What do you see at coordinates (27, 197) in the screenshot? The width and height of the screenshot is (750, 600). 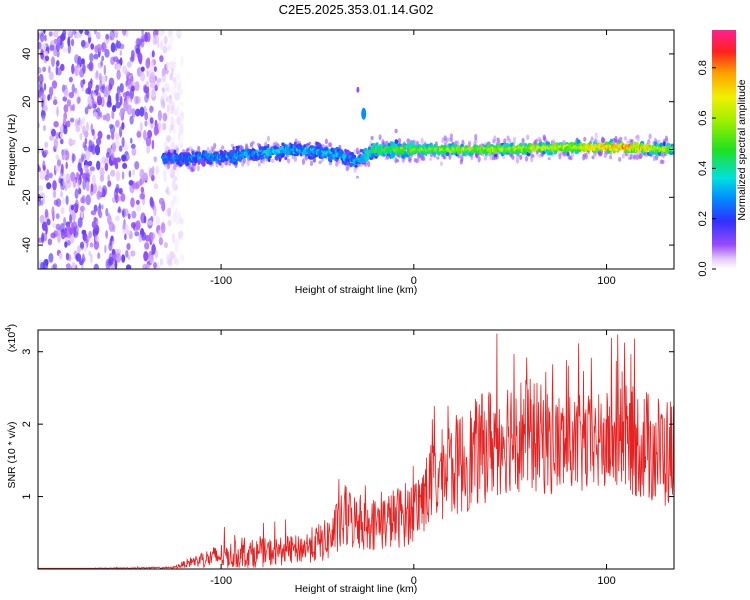 I see `spectrogram-y-tick-label: -20` at bounding box center [27, 197].